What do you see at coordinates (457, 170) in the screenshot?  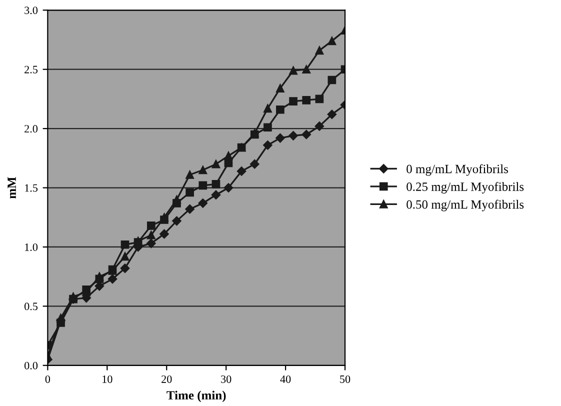 I see `legend-label: 0 mg/mL Myofibrils` at bounding box center [457, 170].